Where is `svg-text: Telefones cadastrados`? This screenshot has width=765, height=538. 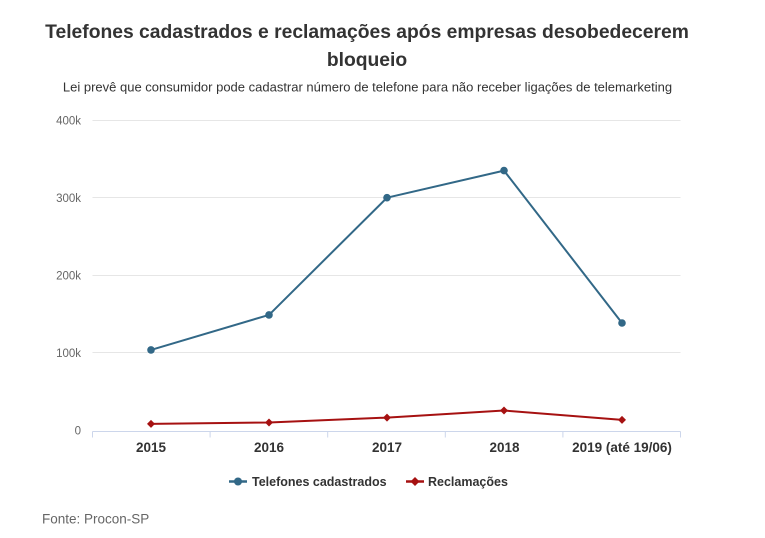 svg-text: Telefones cadastrados is located at coordinates (319, 482).